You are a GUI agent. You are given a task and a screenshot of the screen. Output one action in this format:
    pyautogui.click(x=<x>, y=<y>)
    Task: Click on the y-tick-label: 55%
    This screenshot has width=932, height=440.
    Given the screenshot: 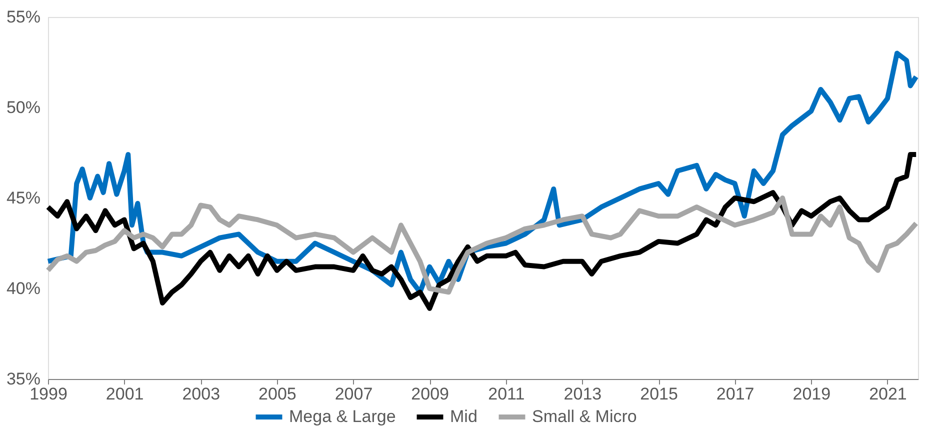 What is the action you would take?
    pyautogui.click(x=23, y=17)
    